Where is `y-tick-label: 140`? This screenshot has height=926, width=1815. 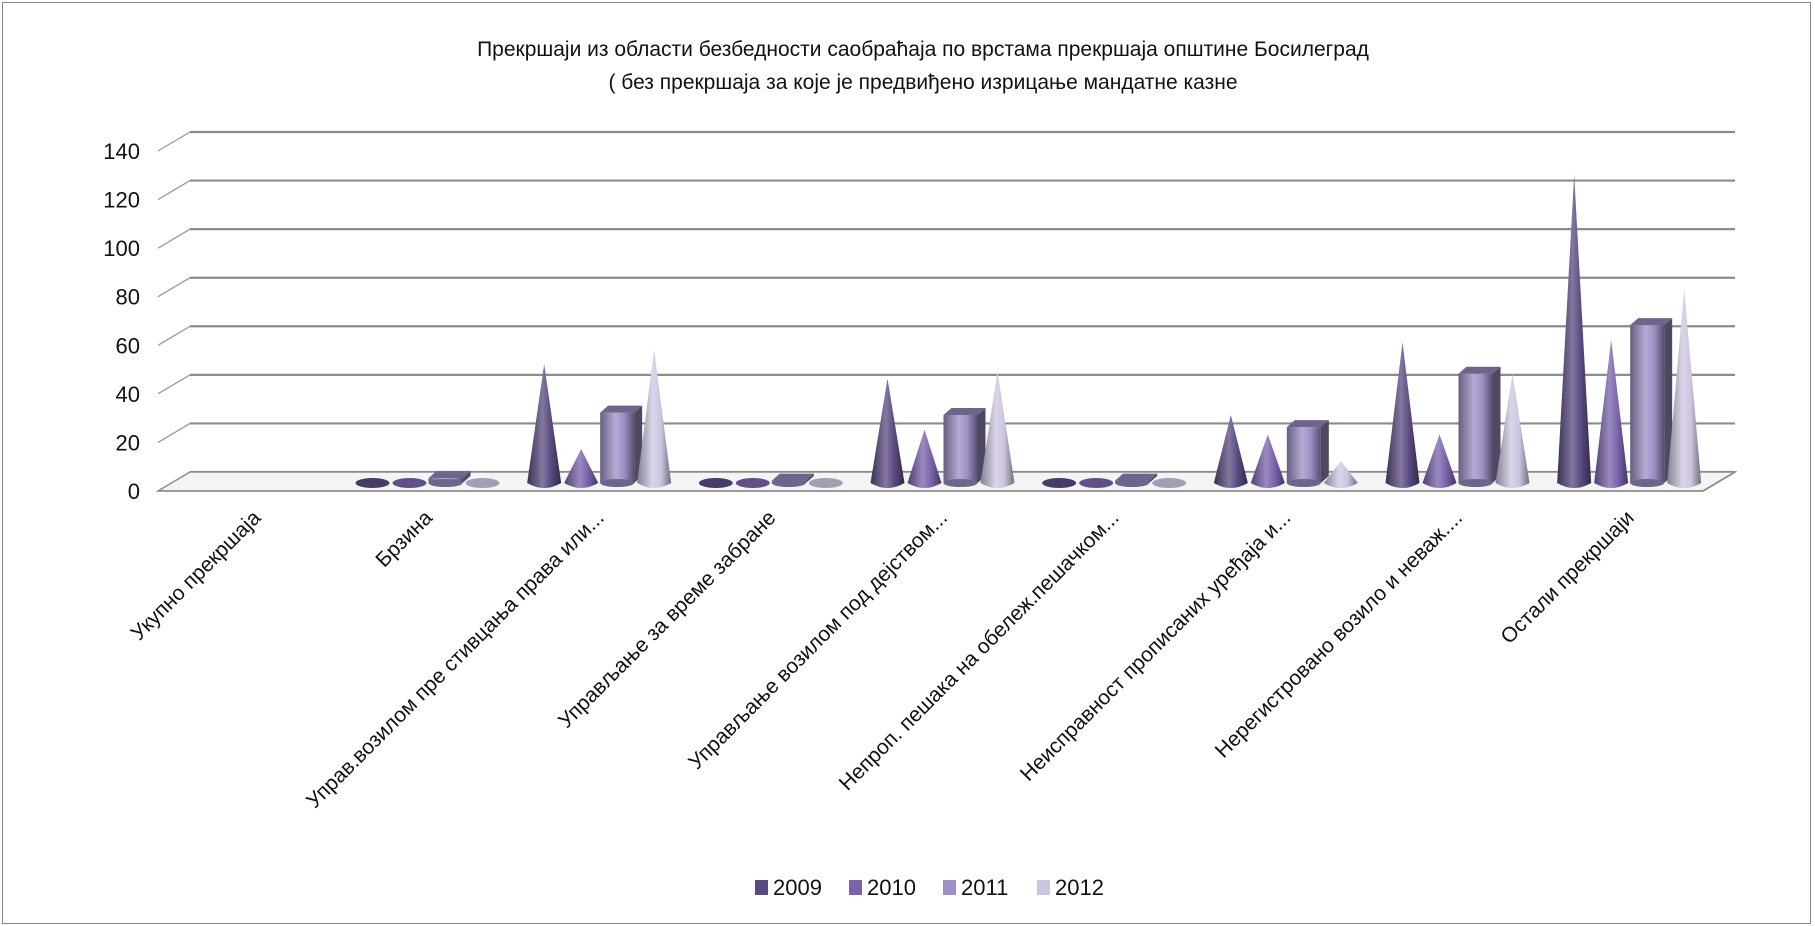 y-tick-label: 140 is located at coordinates (121, 151).